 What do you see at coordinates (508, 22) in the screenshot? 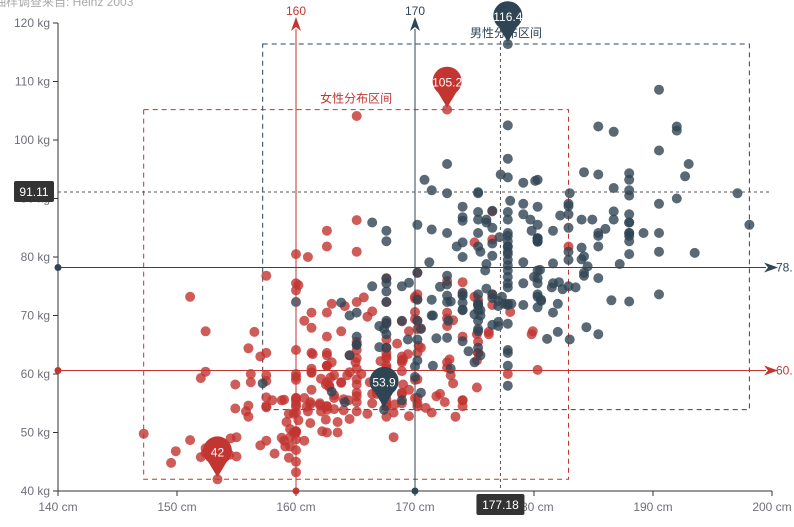
I see `male-max-pin` at bounding box center [508, 22].